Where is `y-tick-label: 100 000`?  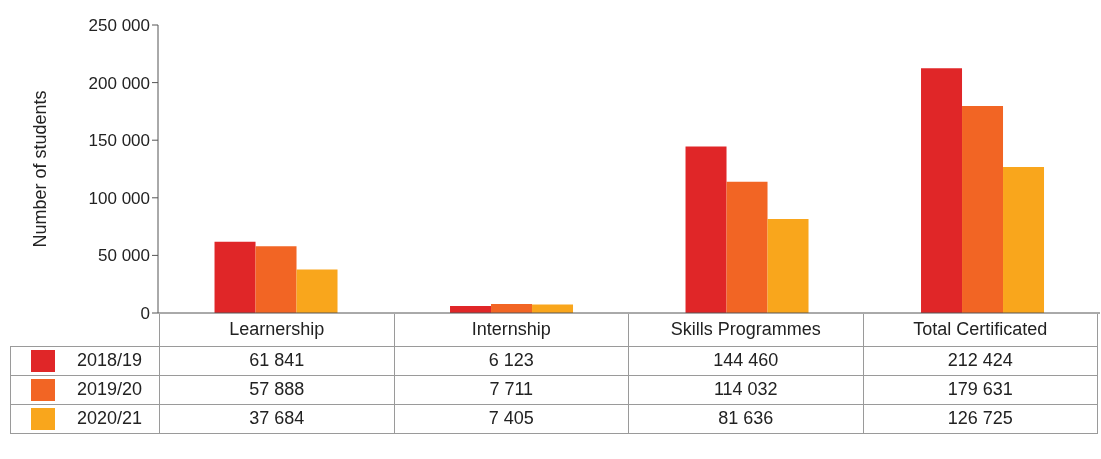
y-tick-label: 100 000 is located at coordinates (119, 198).